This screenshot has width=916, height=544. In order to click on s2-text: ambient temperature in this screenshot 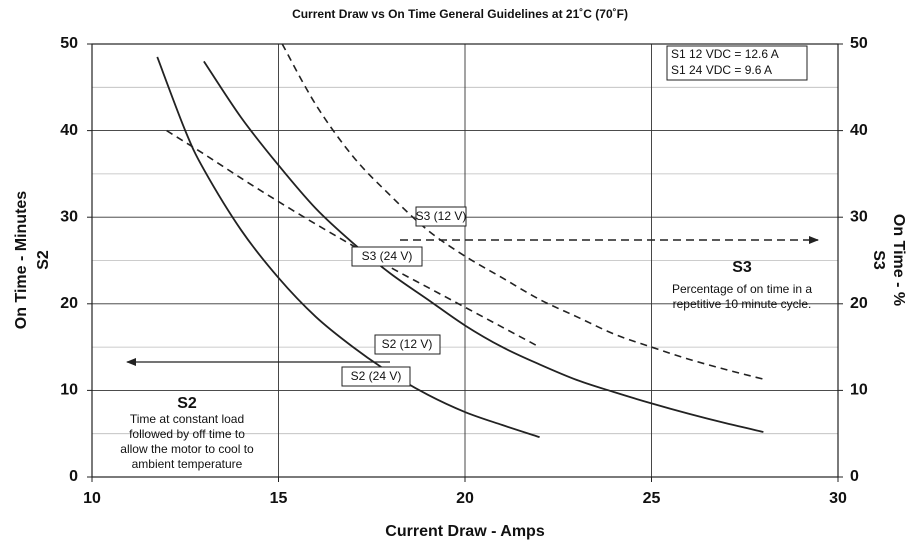, I will do `click(187, 464)`.